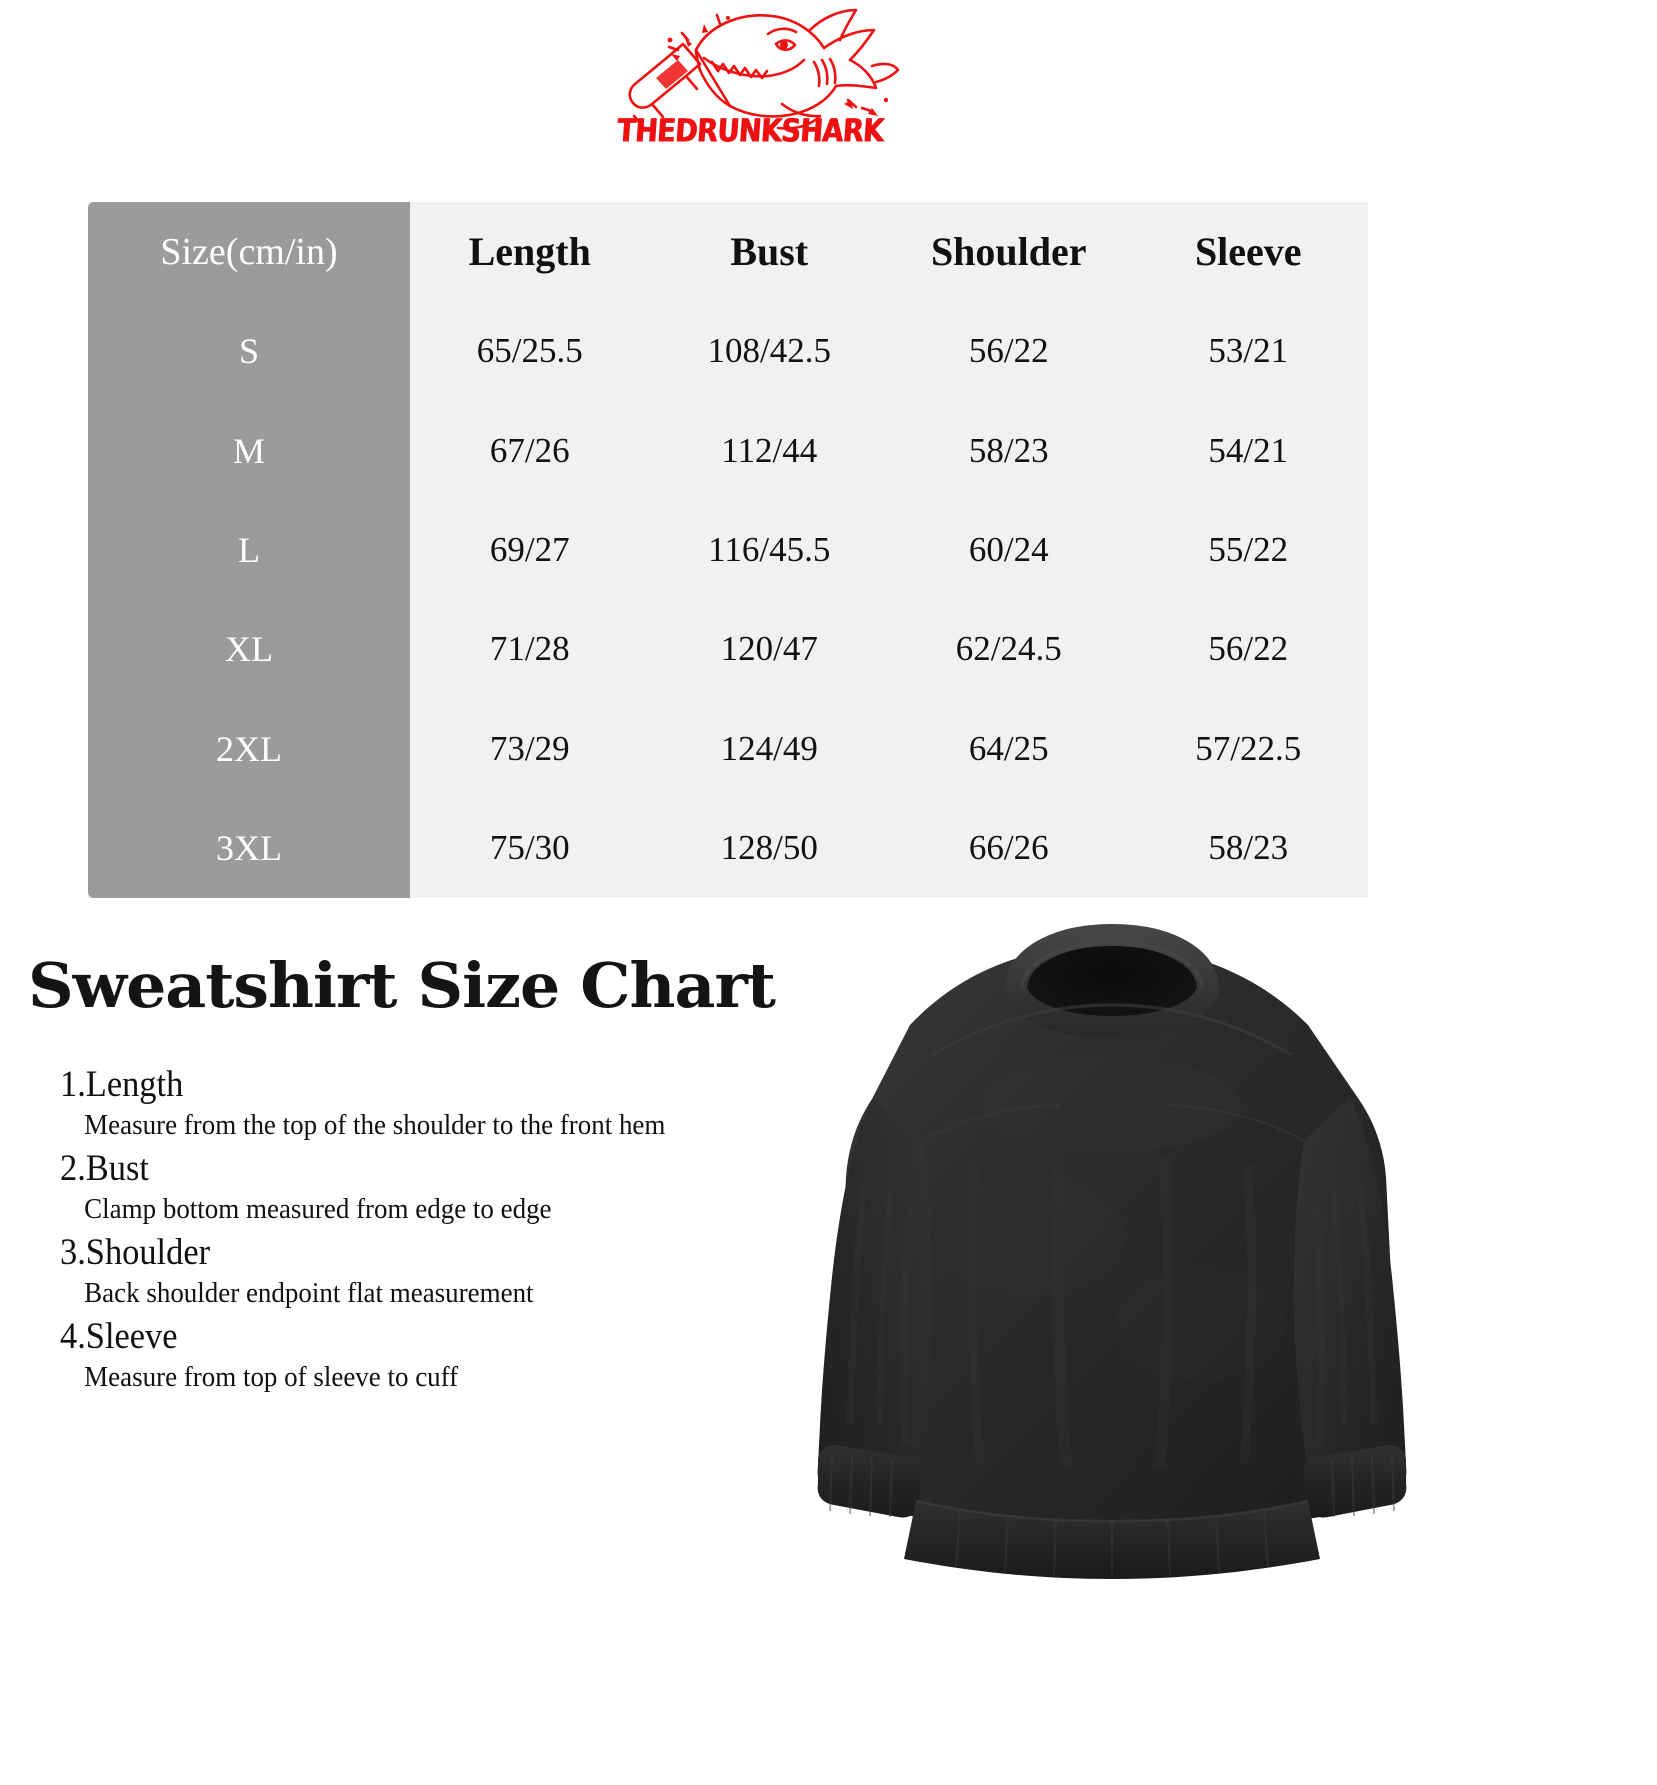 Image resolution: width=1657 pixels, height=1785 pixels. Describe the element at coordinates (769, 450) in the screenshot. I see `table-cell-bust: 112/44` at that location.